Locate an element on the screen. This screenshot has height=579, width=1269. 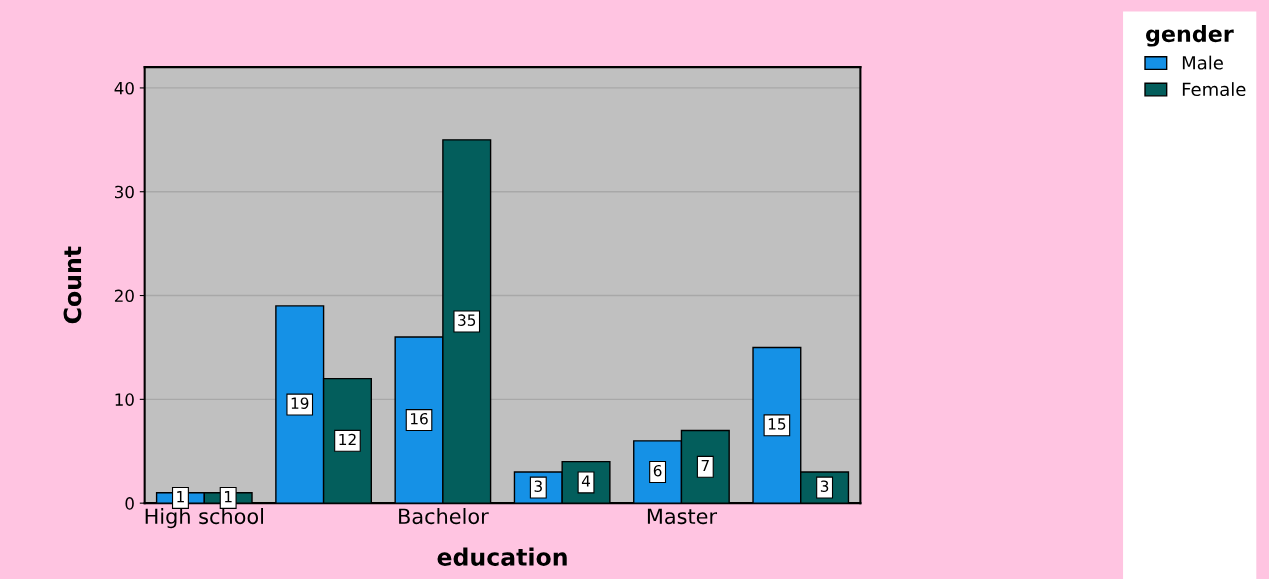
y-axis-title: Count is located at coordinates (72, 285).